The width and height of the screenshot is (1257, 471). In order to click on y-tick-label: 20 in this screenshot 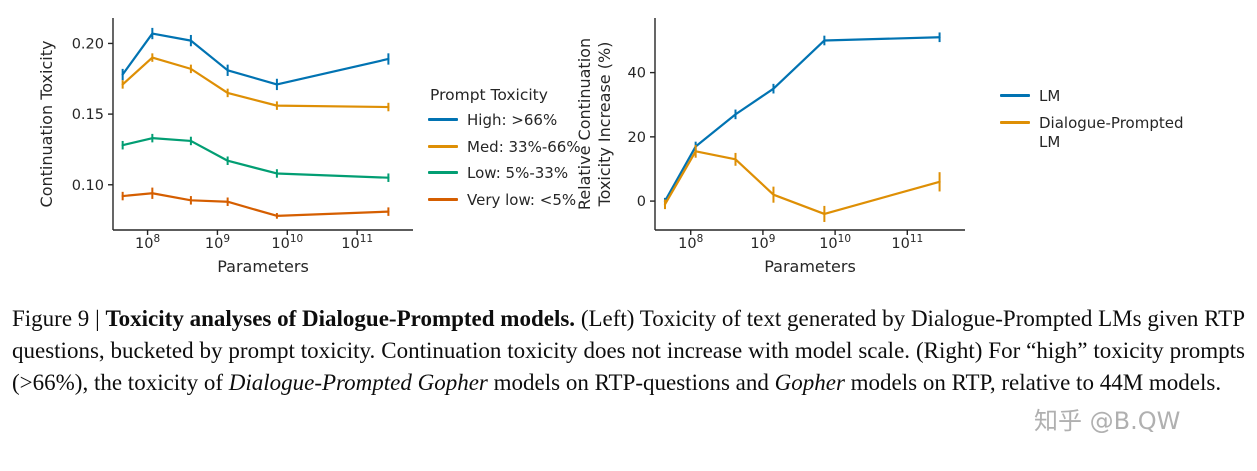, I will do `click(637, 138)`.